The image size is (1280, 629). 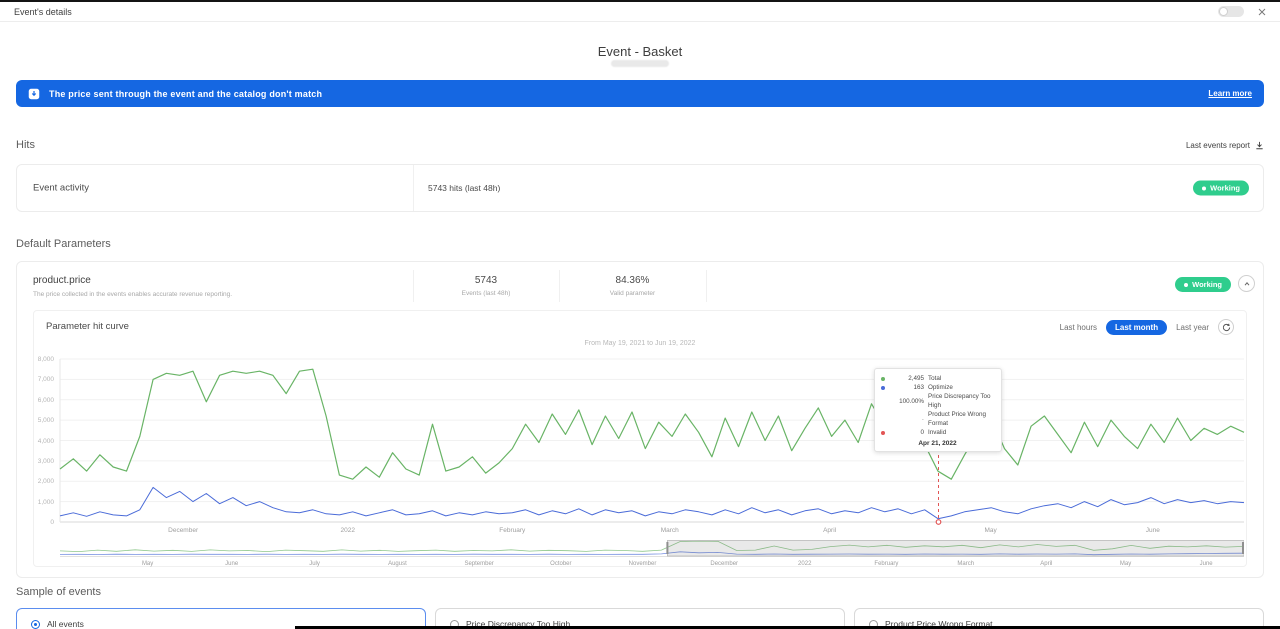 What do you see at coordinates (1223, 11) in the screenshot?
I see `toggle-knob-icon` at bounding box center [1223, 11].